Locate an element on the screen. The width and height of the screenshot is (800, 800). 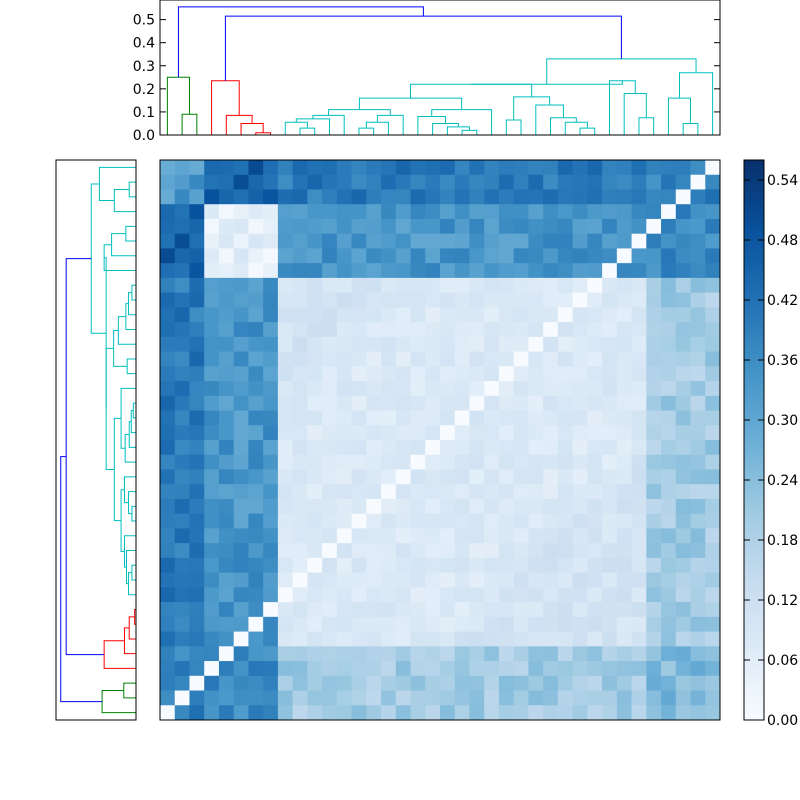
dendrogram-root-link is located at coordinates (85, 457).